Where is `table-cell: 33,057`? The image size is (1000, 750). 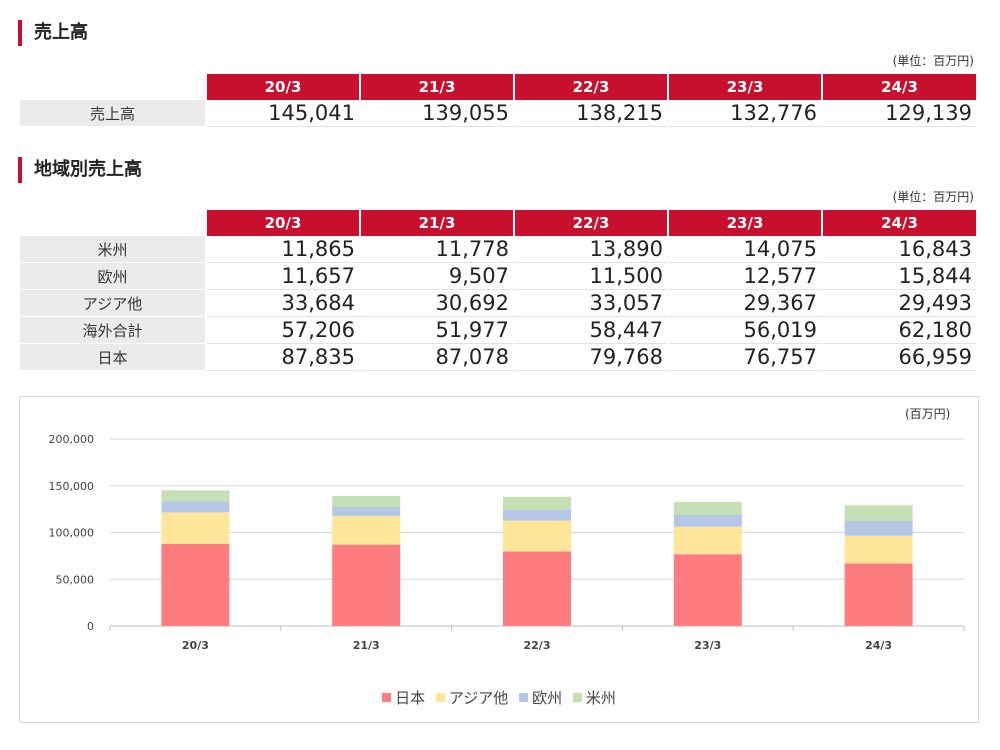 table-cell: 33,057 is located at coordinates (590, 303).